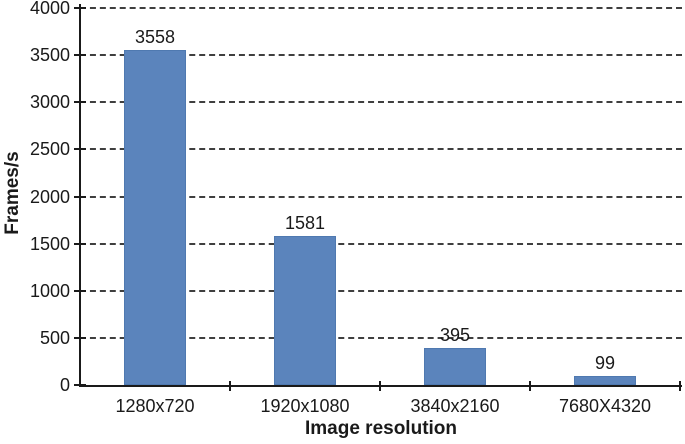 The image size is (685, 444). Describe the element at coordinates (54, 337) in the screenshot. I see `y-axis-tick-label: 500` at that location.